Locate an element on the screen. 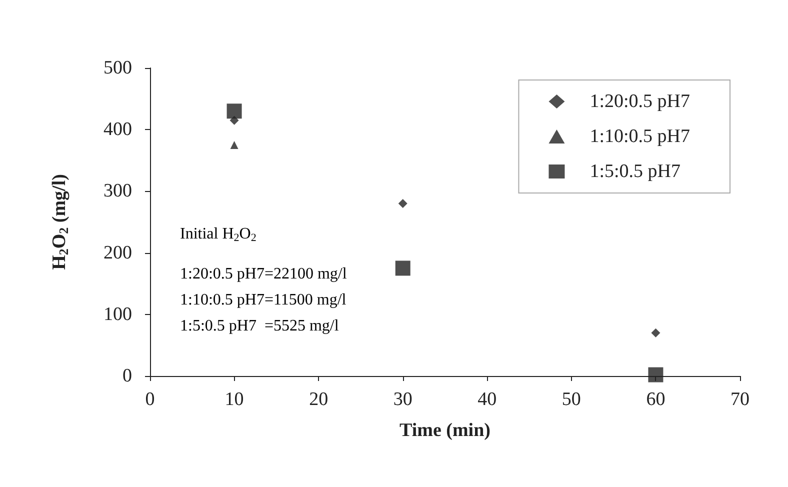 The width and height of the screenshot is (788, 487). x-tick-label: 0 is located at coordinates (150, 399).